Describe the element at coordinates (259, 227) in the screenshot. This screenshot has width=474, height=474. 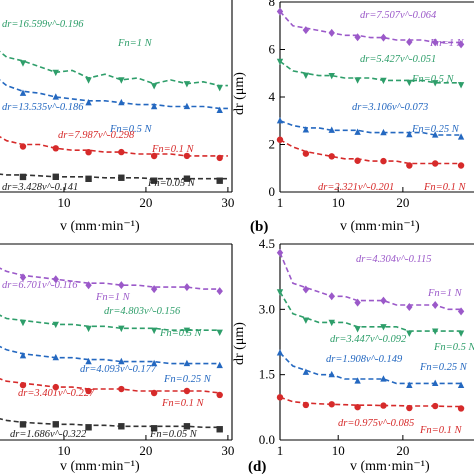
I see `panel-b-label: (b)` at that location.